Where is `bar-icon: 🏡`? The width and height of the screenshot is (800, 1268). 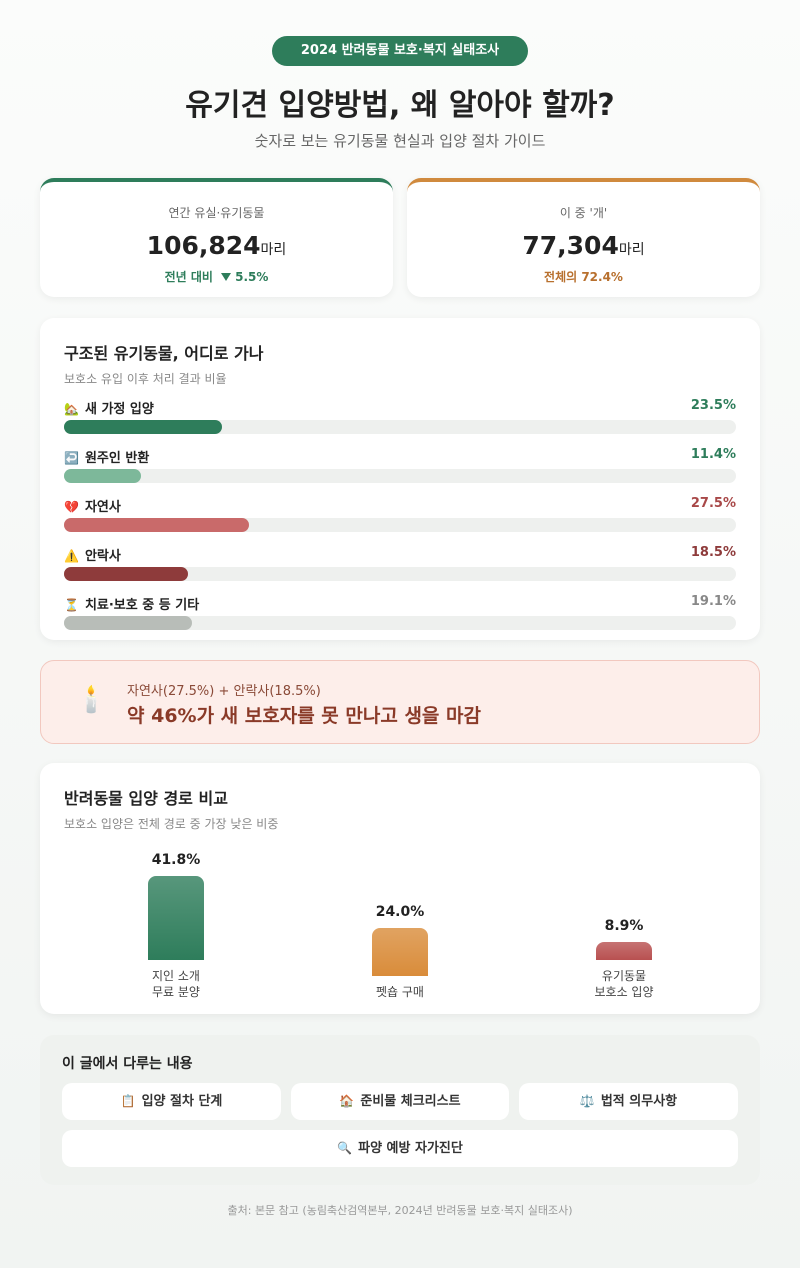
bar-icon: 🏡 is located at coordinates (71, 409).